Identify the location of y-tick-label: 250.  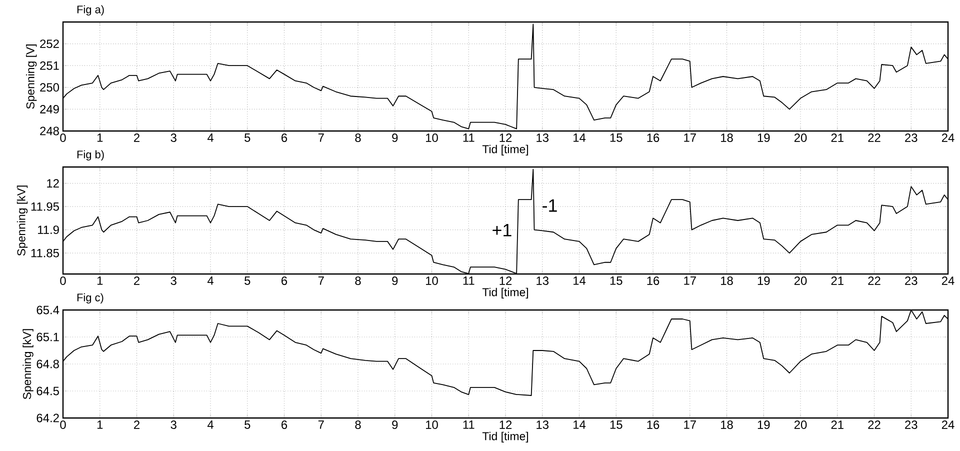
(50, 87).